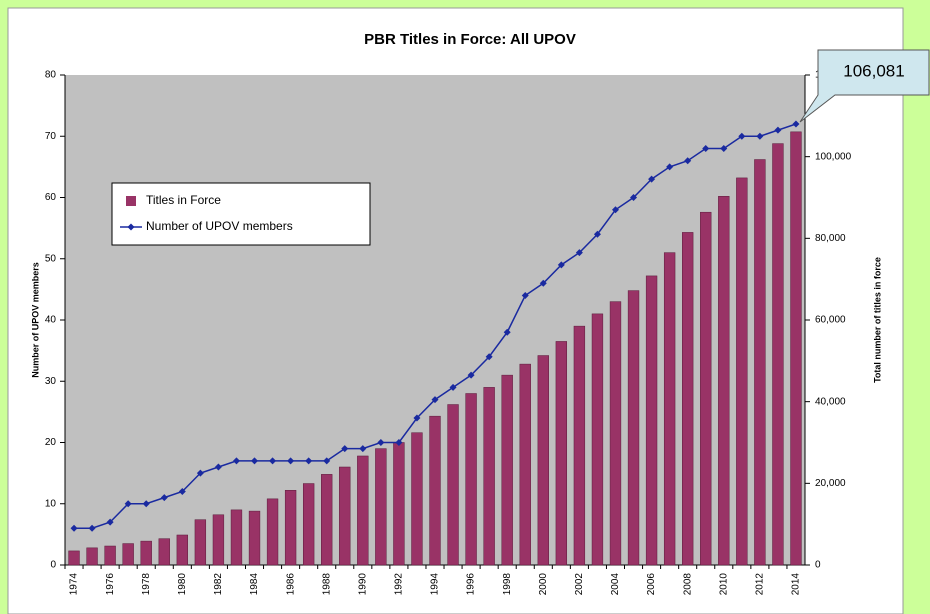  Describe the element at coordinates (833, 156) in the screenshot. I see `y2-tick-label: 100,000` at that location.